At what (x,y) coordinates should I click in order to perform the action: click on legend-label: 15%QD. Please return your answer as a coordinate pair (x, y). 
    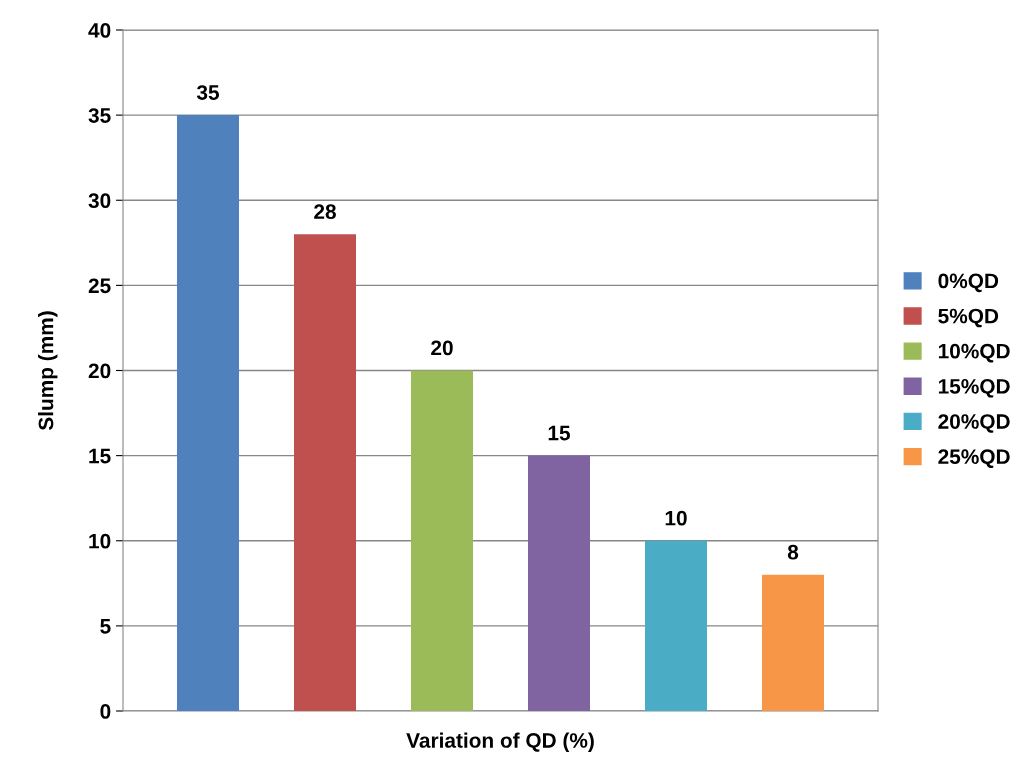
    Looking at the image, I should click on (974, 388).